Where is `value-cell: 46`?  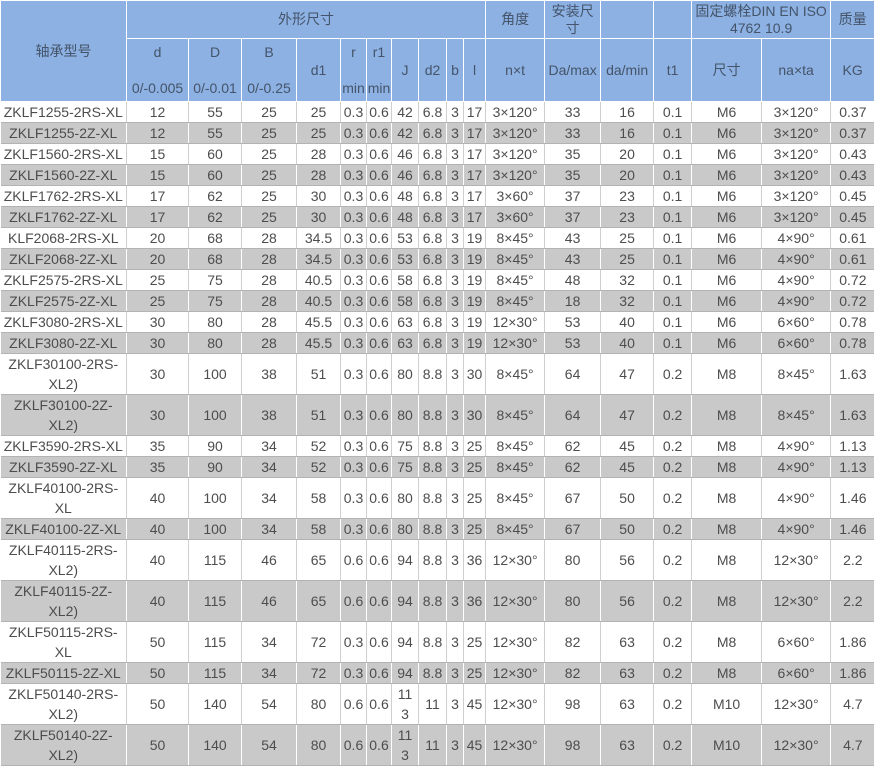
value-cell: 46 is located at coordinates (269, 601).